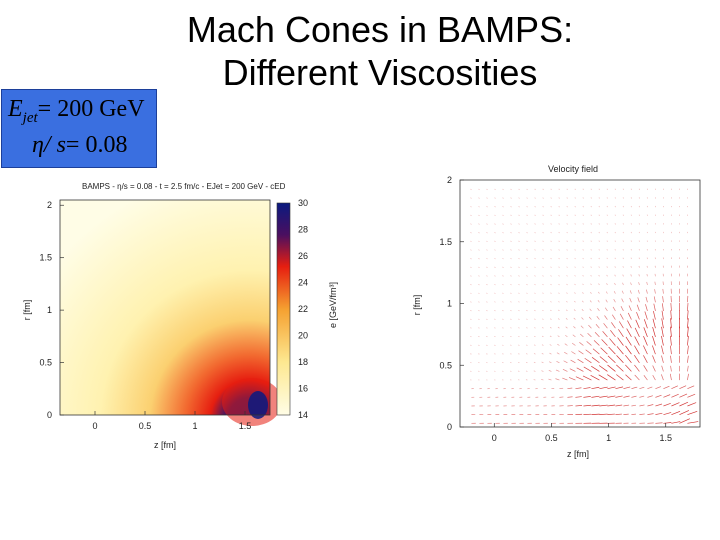  I want to click on heatmap-ytick-label: 1, so click(49, 310).